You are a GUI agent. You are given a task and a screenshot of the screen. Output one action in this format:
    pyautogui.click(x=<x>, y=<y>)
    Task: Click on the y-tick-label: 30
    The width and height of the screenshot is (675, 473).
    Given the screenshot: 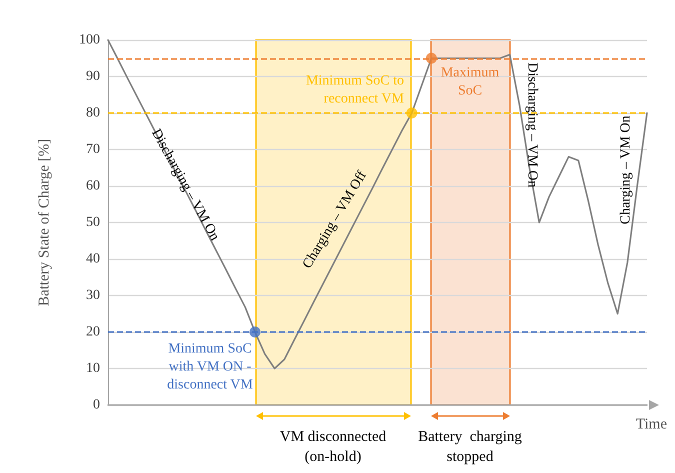 What is the action you would take?
    pyautogui.click(x=93, y=295)
    